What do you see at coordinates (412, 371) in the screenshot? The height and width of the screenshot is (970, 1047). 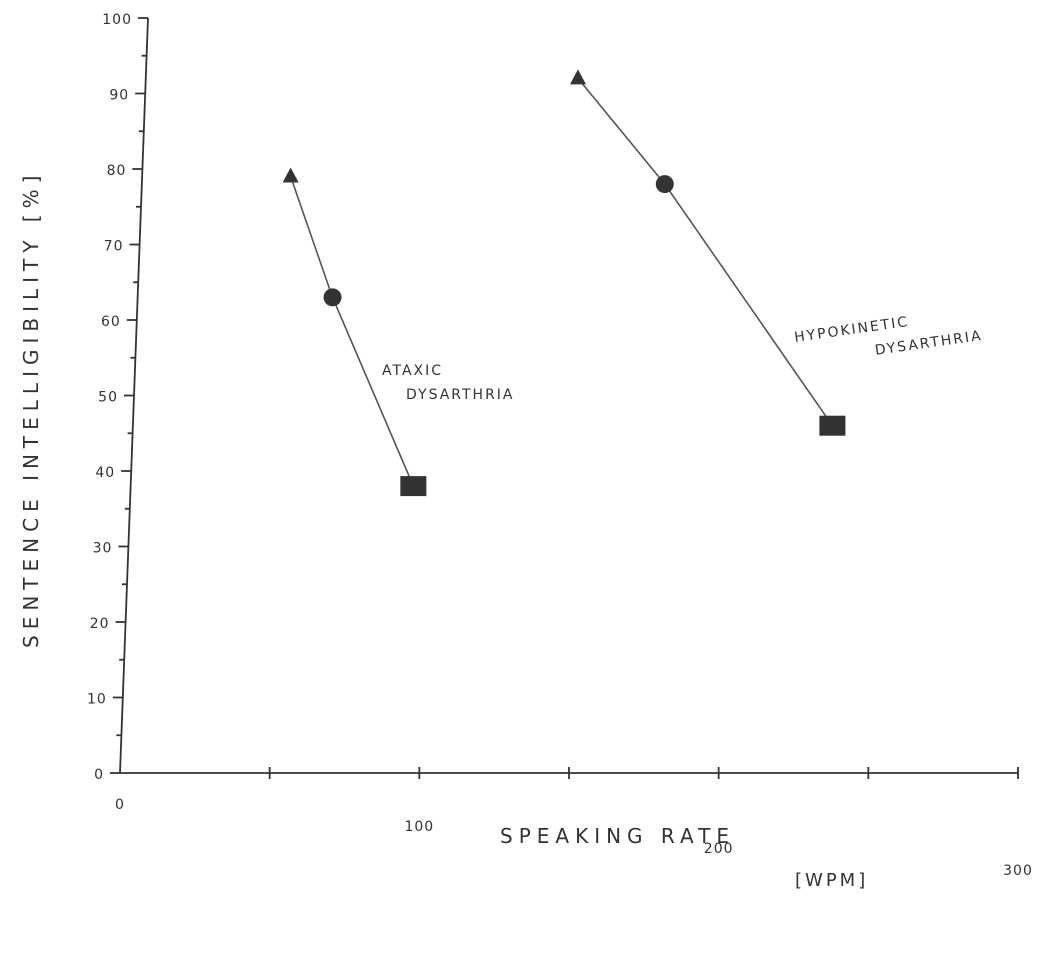 I see `series-label: ATAXIC` at bounding box center [412, 371].